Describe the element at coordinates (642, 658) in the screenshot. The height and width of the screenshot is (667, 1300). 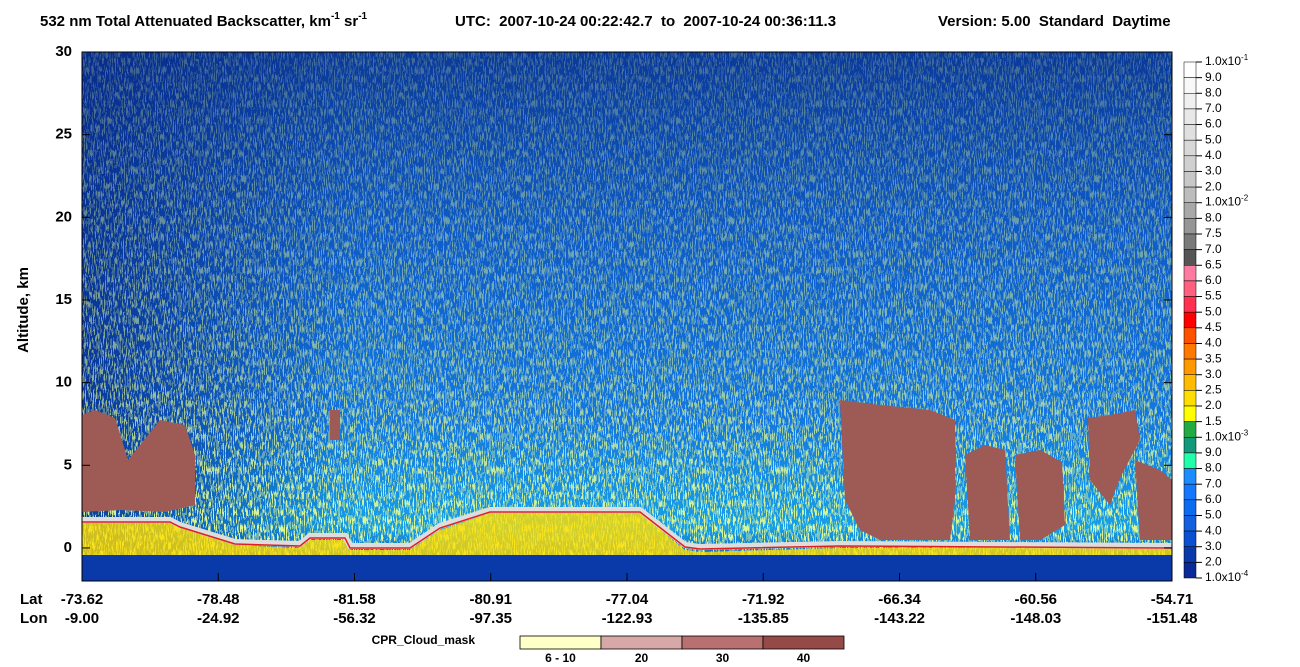
I see `cpr-legend-label: 20` at that location.